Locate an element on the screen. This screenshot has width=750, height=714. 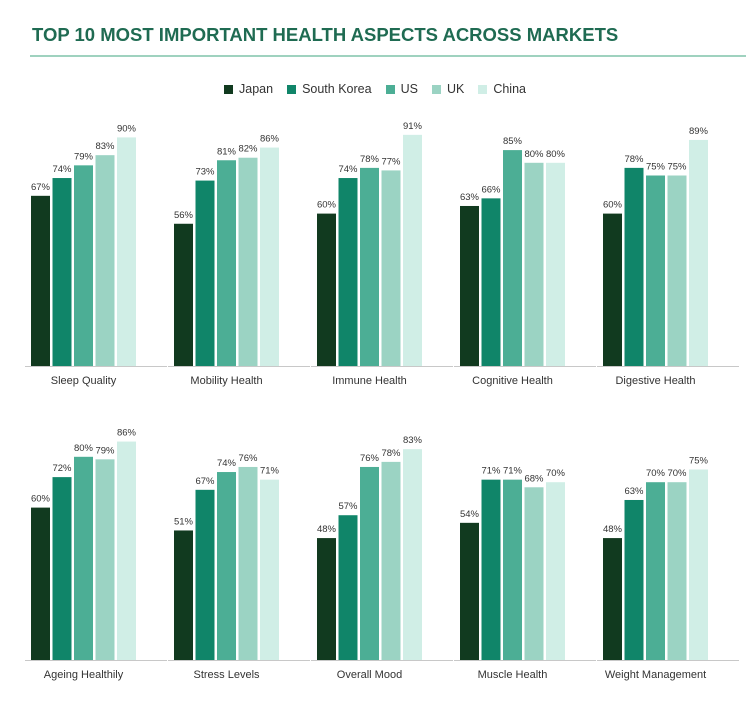
data-label-mobility-health-china: 86% is located at coordinates (270, 139).